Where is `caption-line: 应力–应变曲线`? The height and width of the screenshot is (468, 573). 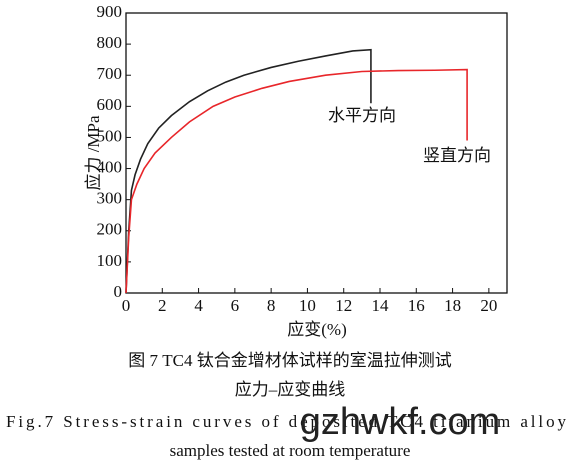 caption-line: 应力–应变曲线 is located at coordinates (290, 389).